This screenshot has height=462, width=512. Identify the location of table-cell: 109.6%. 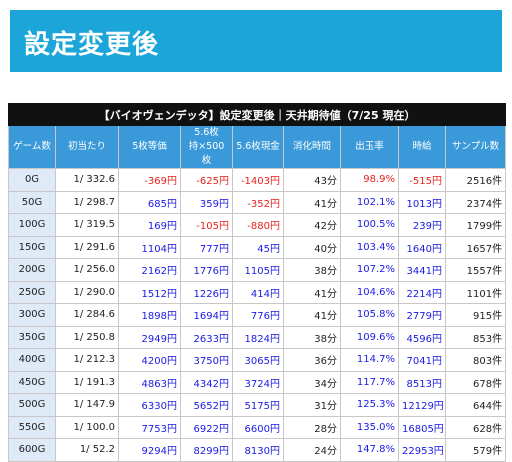
(369, 337).